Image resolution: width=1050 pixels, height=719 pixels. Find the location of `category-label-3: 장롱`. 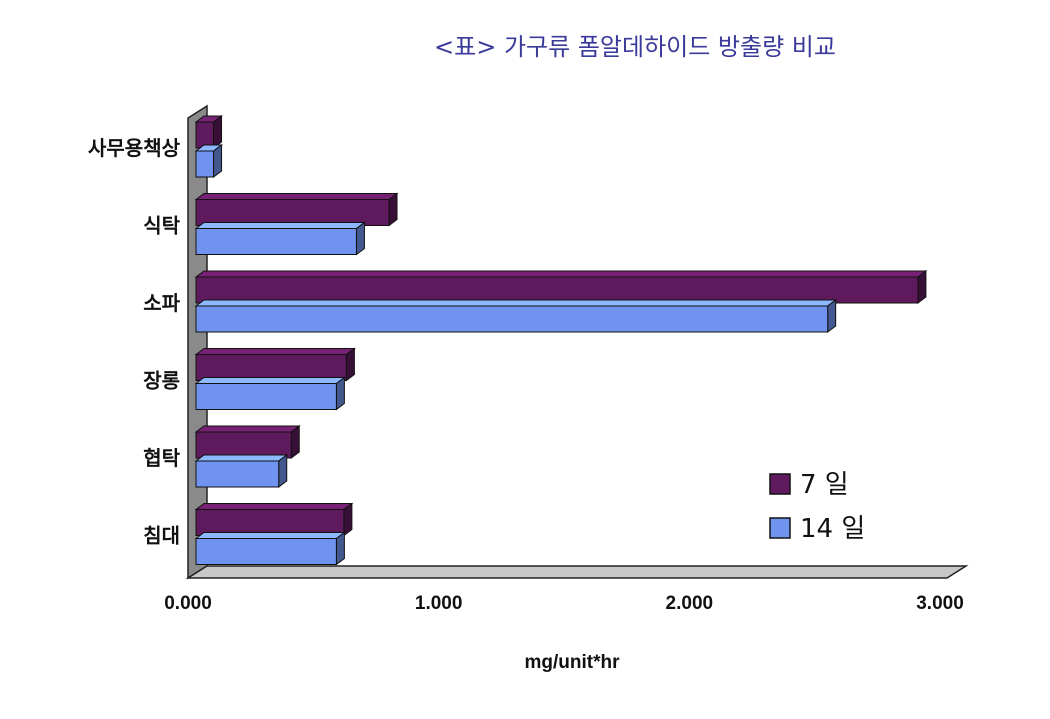

category-label-3: 장롱 is located at coordinates (161, 381).